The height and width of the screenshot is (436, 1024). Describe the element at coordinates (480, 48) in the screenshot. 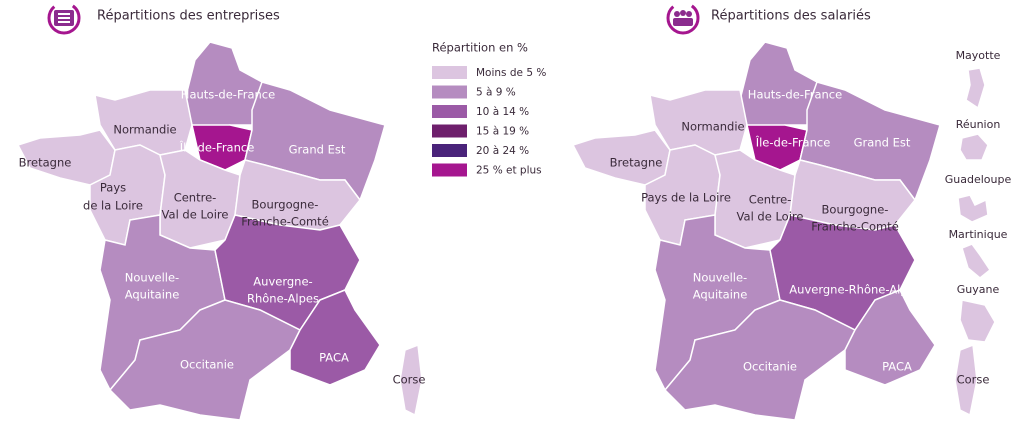

I see `legend-title: Répartition en %` at that location.